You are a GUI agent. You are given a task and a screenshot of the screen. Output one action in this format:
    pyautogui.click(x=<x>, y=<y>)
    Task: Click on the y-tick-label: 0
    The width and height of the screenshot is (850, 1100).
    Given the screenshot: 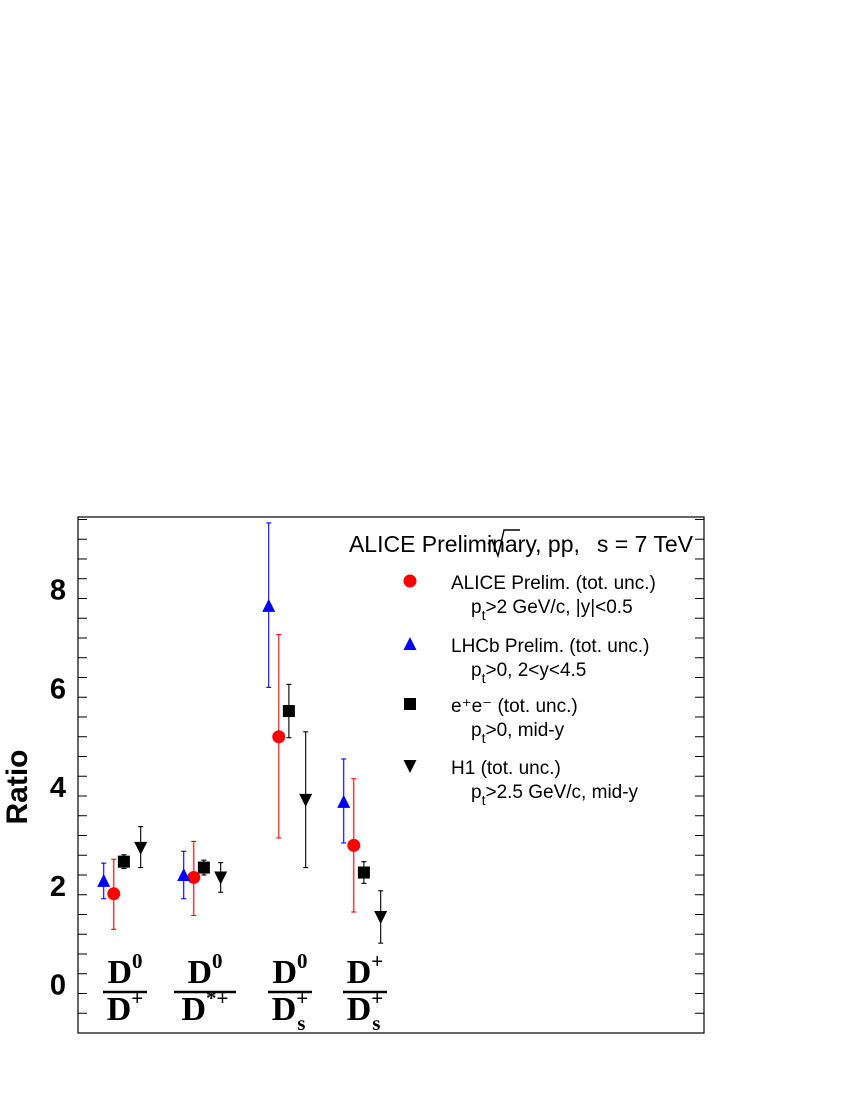 What is the action you would take?
    pyautogui.click(x=58, y=986)
    